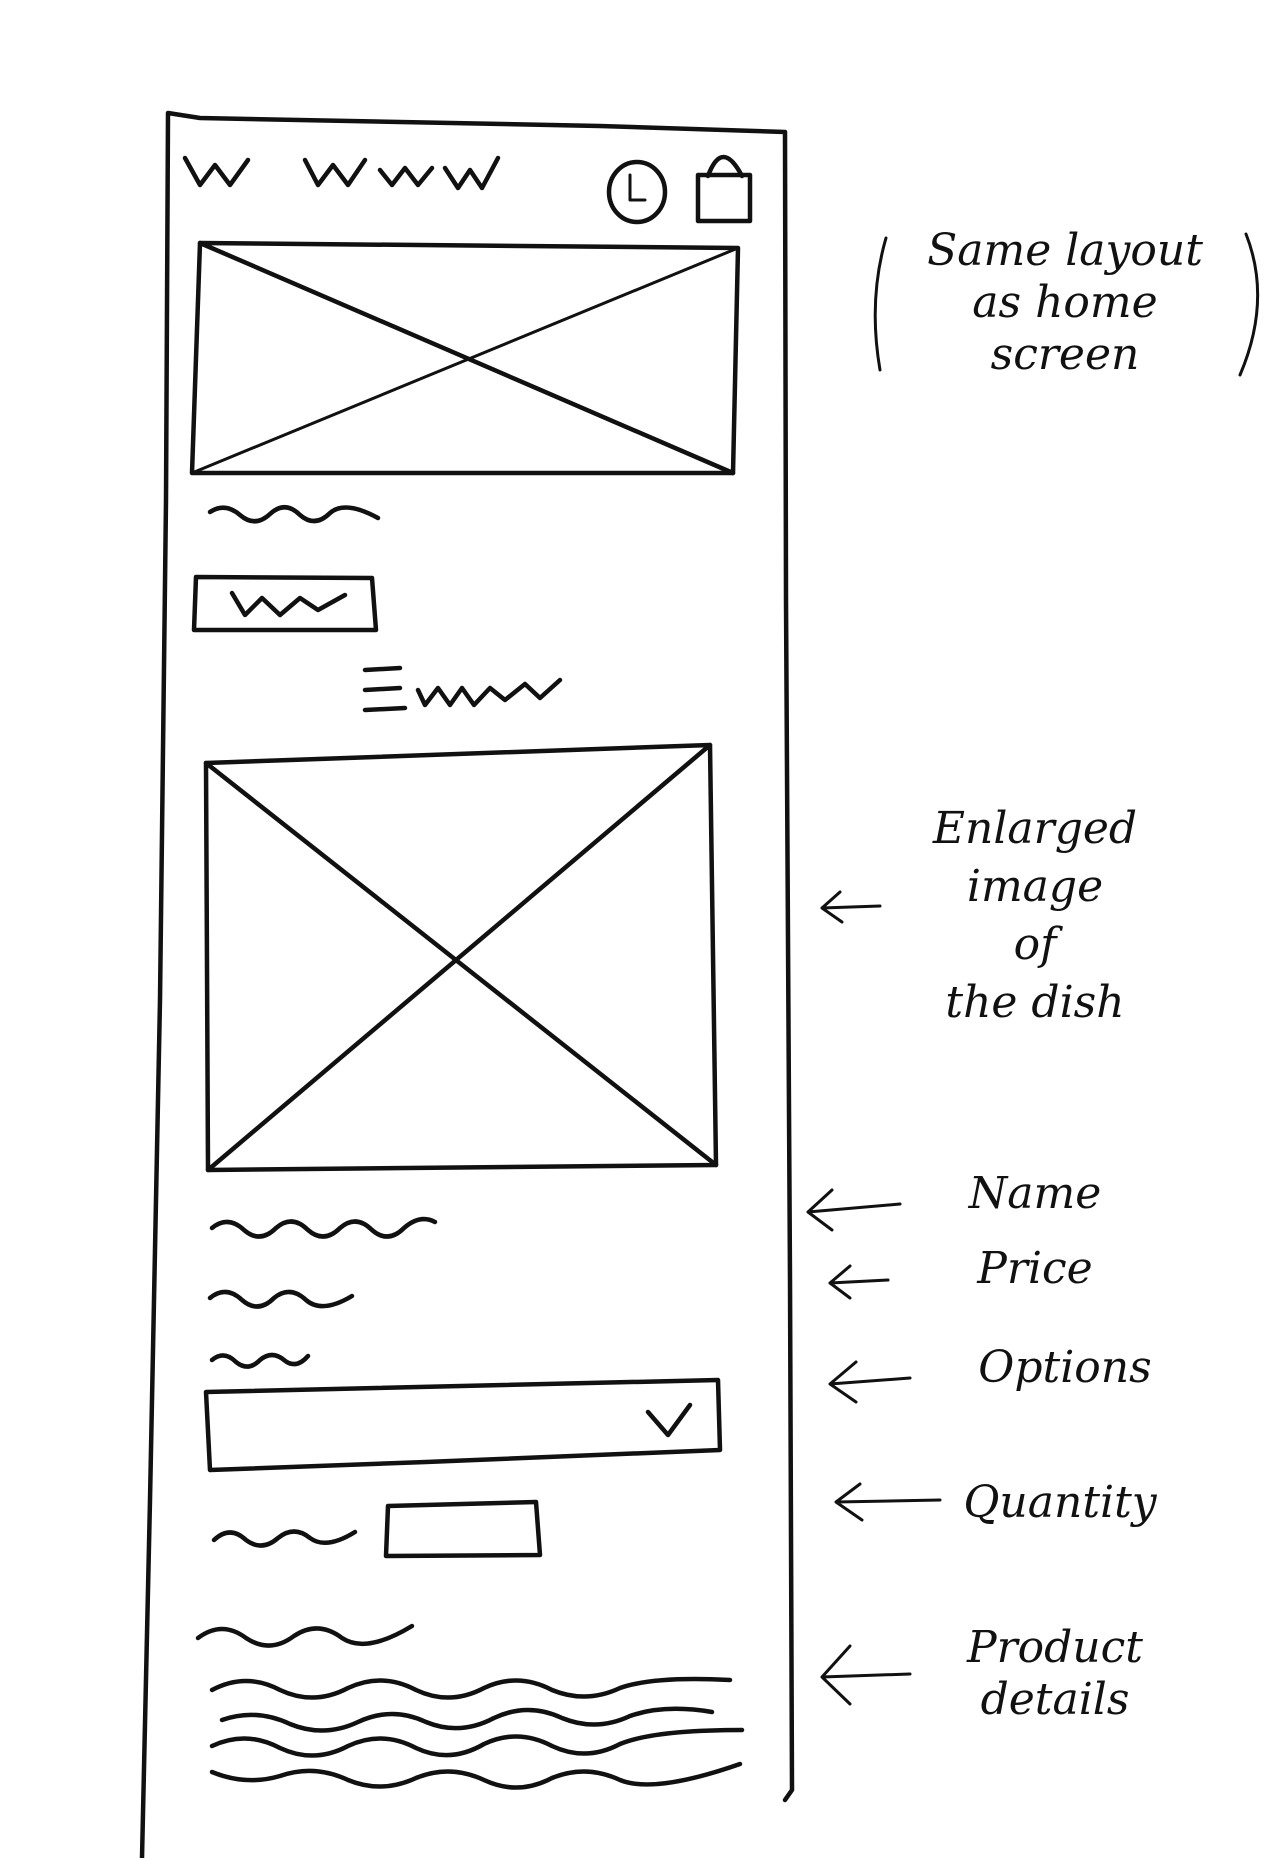 The height and width of the screenshot is (1858, 1279). What do you see at coordinates (260, 1360) in the screenshot?
I see `options-label-placeholder` at bounding box center [260, 1360].